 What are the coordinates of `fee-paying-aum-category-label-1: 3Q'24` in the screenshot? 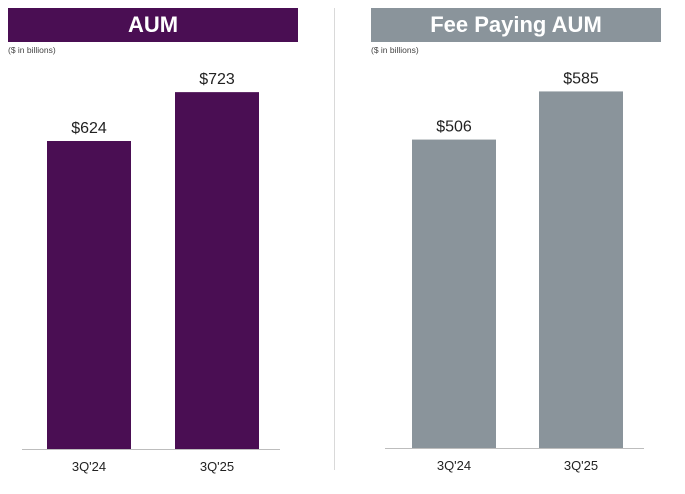 It's located at (454, 465).